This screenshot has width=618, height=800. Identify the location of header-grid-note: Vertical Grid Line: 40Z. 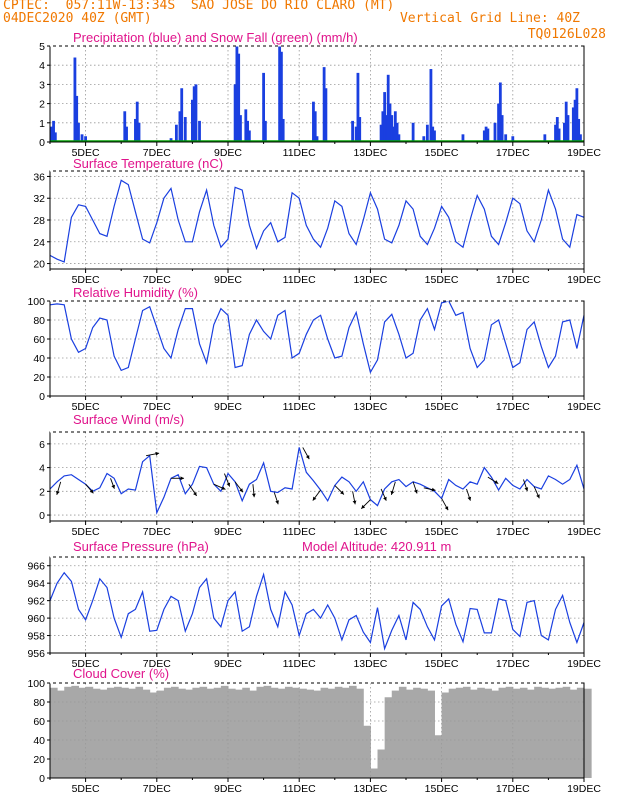
(489, 18).